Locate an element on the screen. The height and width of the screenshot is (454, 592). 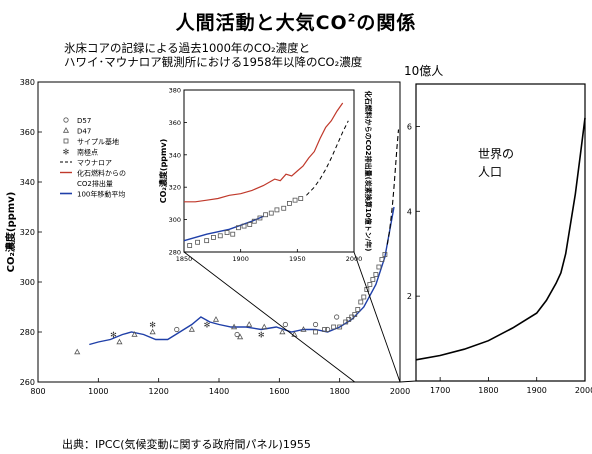
population-x-tick-label: 1900 is located at coordinates (537, 390).